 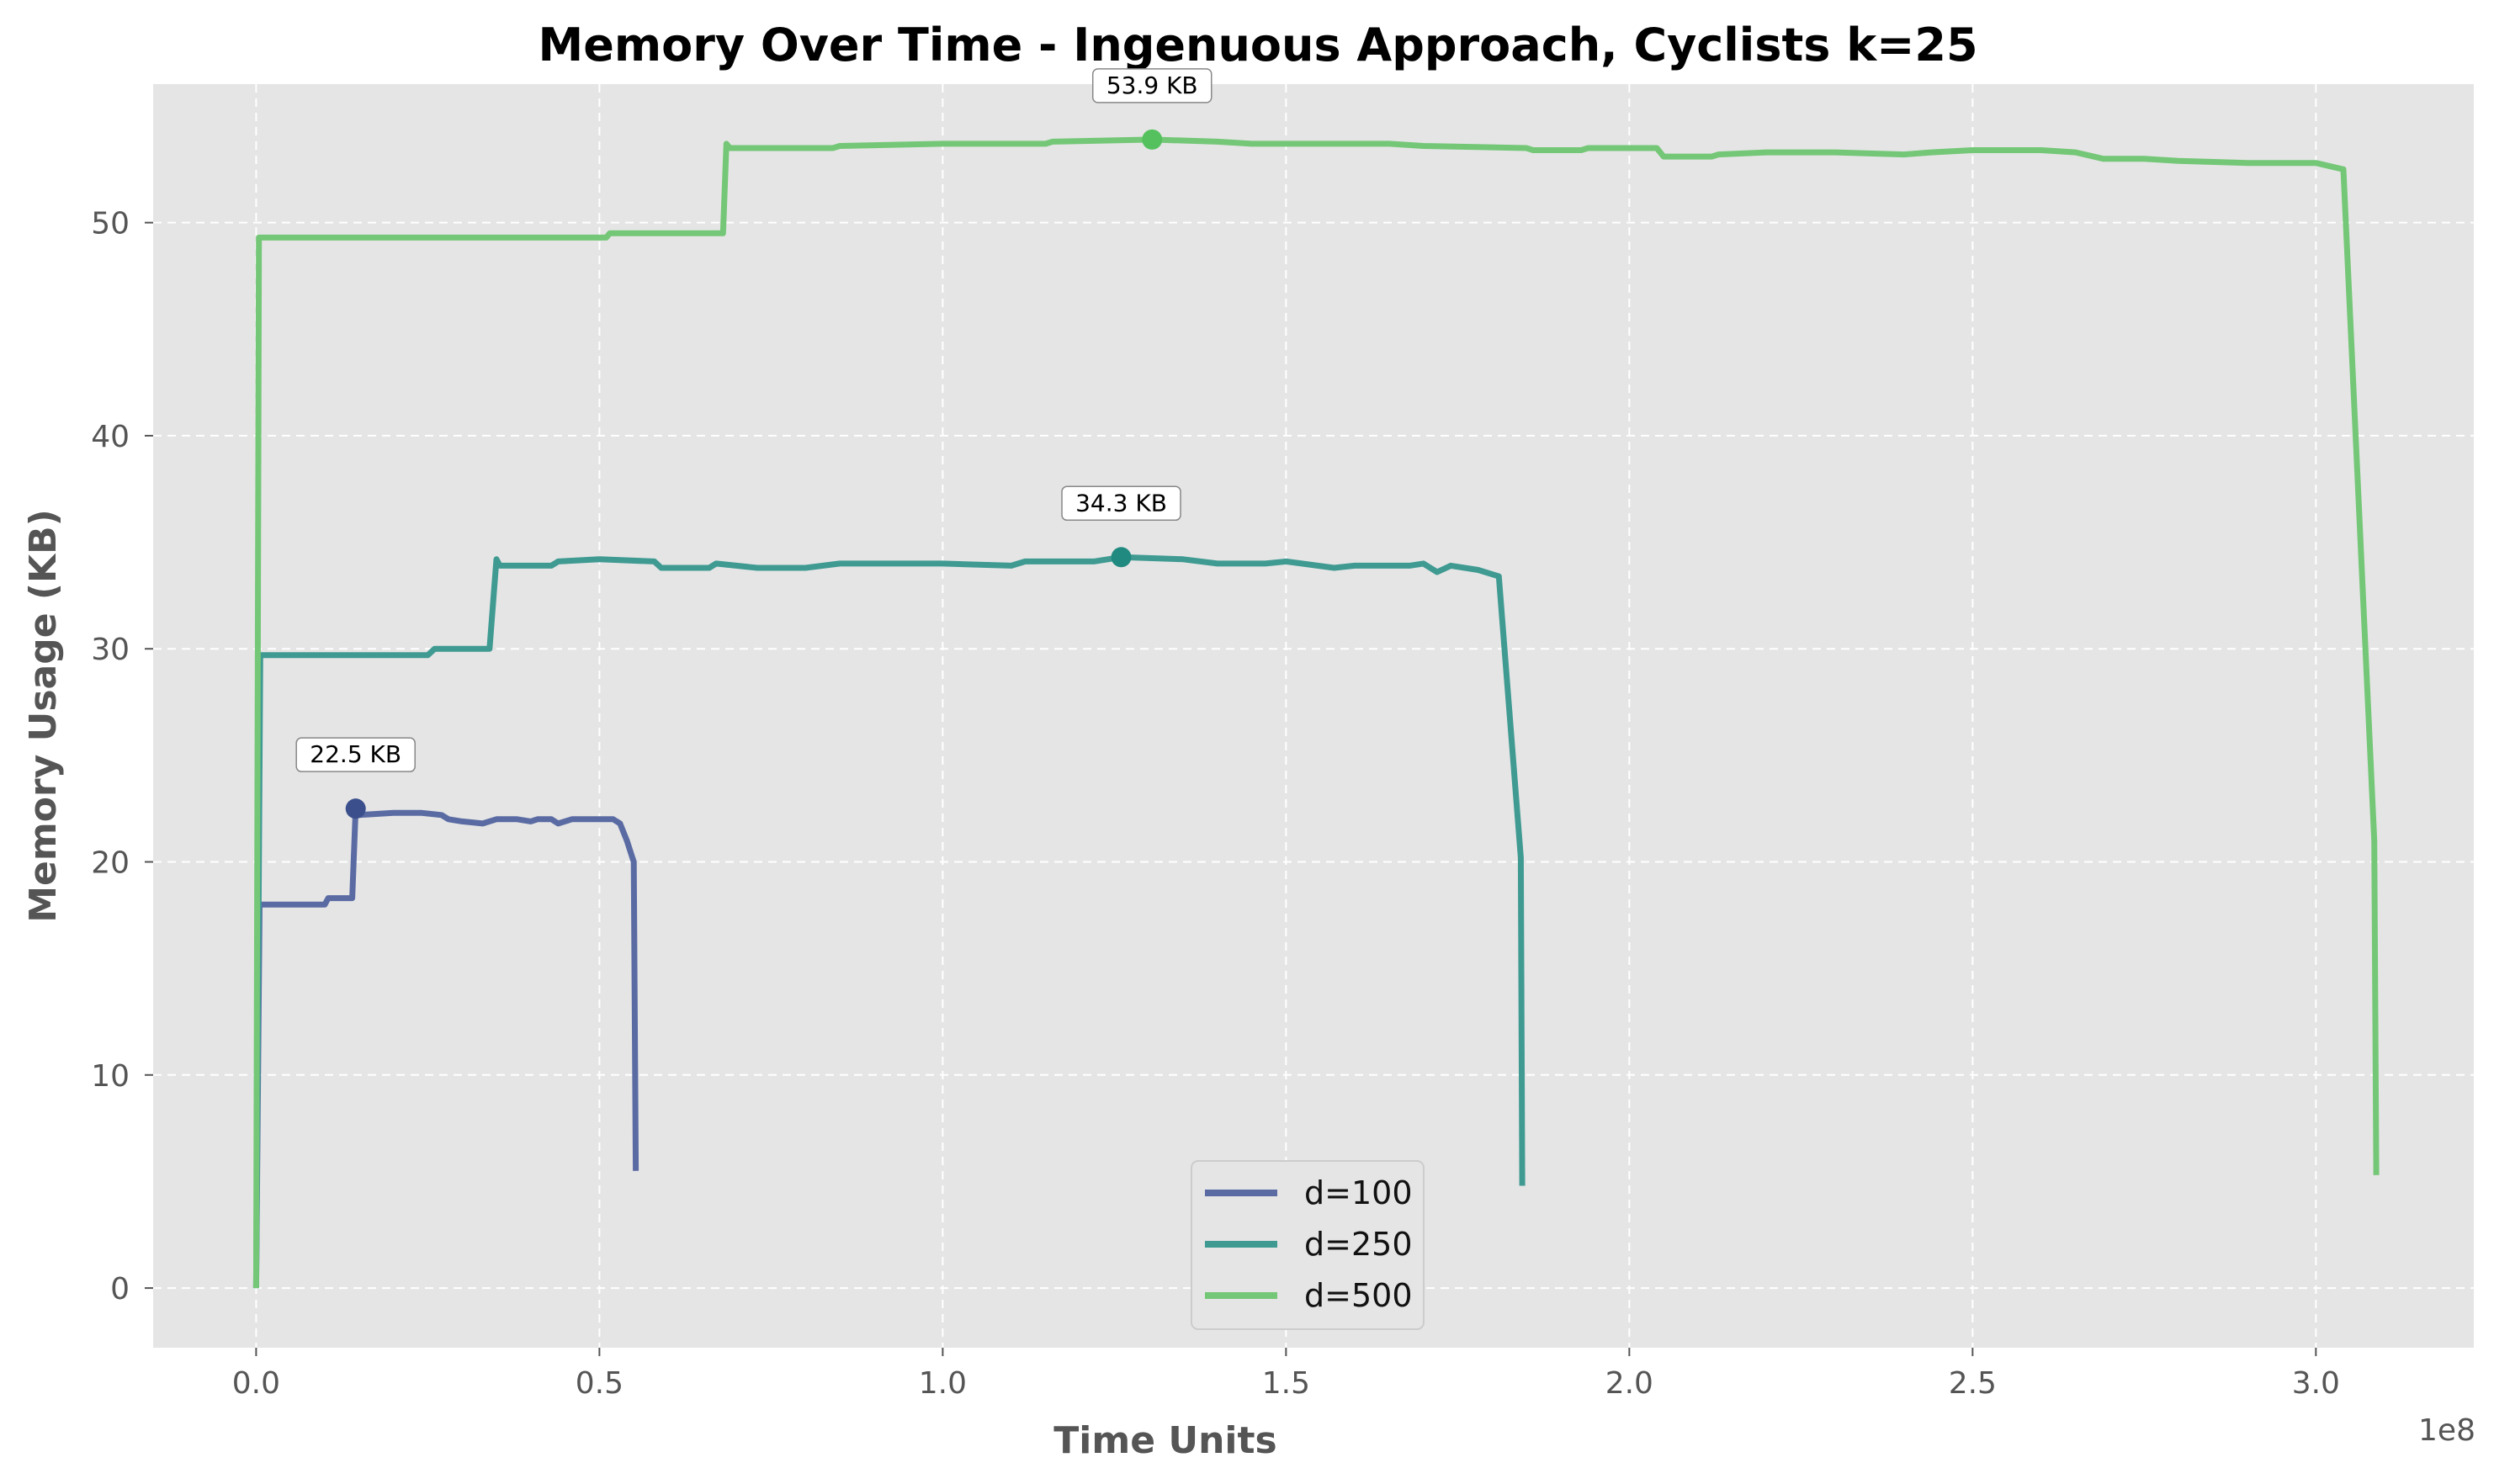 What do you see at coordinates (111, 437) in the screenshot?
I see `y-tick-label: 40` at bounding box center [111, 437].